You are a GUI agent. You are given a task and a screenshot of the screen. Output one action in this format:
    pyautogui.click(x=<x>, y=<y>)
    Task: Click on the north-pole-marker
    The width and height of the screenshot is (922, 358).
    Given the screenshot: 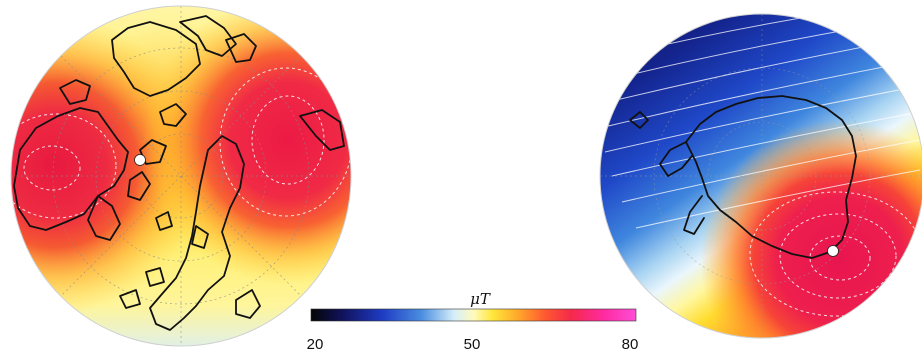 What is the action you would take?
    pyautogui.click(x=140, y=160)
    